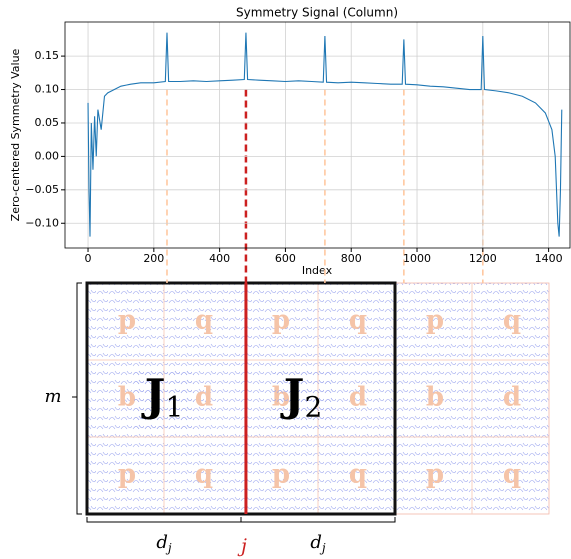 The width and height of the screenshot is (571, 559). I want to click on height-label: m, so click(52, 396).